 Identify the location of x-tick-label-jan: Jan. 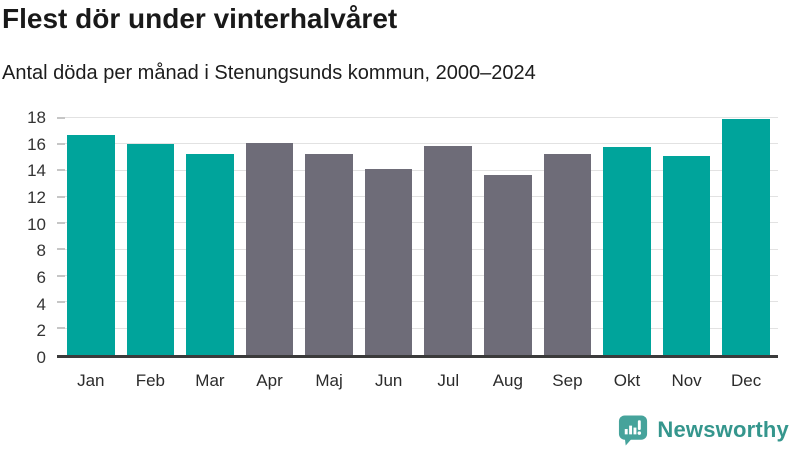
(91, 380).